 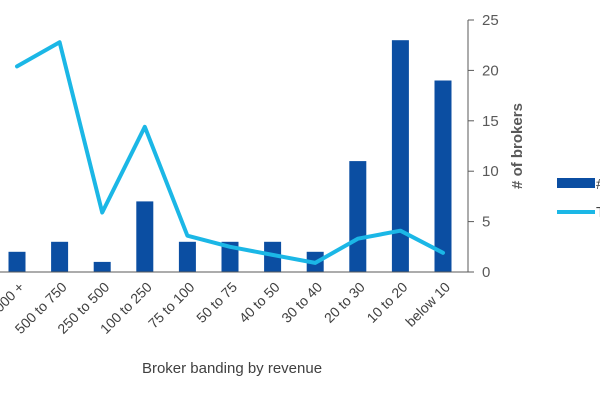 What do you see at coordinates (259, 302) in the screenshot?
I see `x-tick-label-6: 40 to 50` at bounding box center [259, 302].